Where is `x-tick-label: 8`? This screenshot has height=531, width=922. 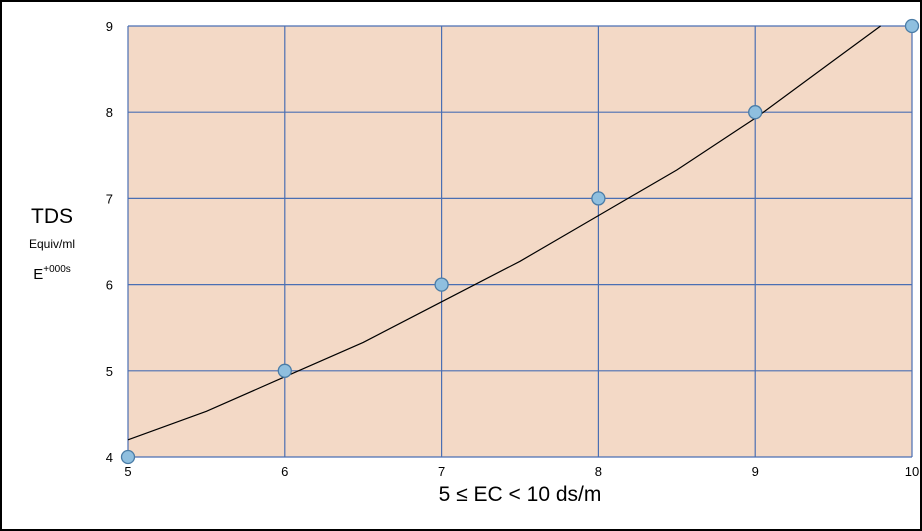 x-tick-label: 8 is located at coordinates (598, 471).